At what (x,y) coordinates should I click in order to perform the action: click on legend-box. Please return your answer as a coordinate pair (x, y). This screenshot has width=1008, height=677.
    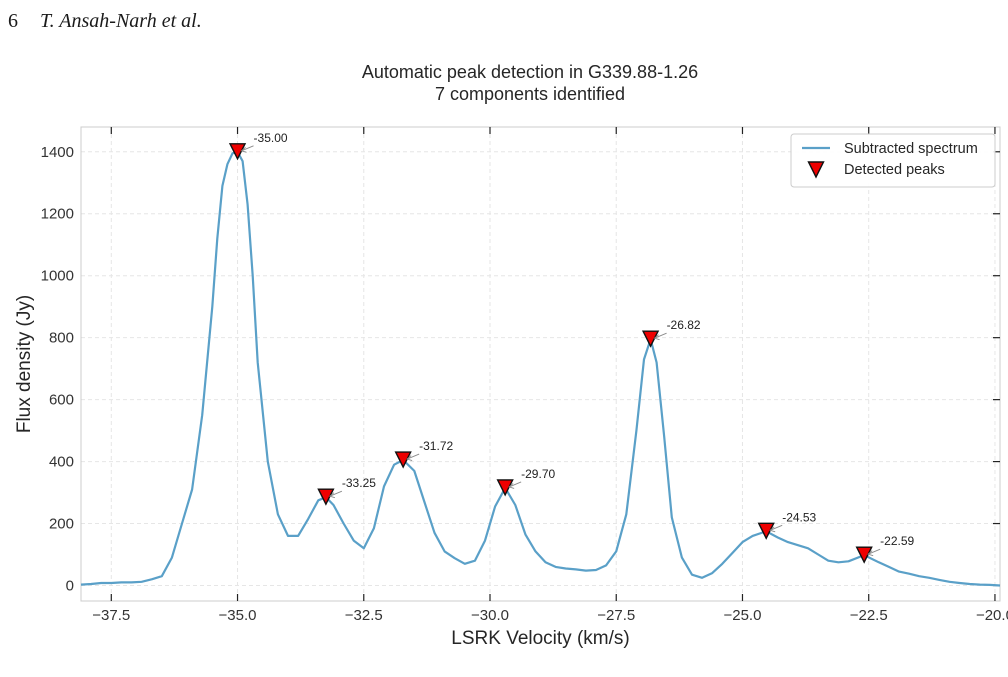
    Looking at the image, I should click on (893, 160).